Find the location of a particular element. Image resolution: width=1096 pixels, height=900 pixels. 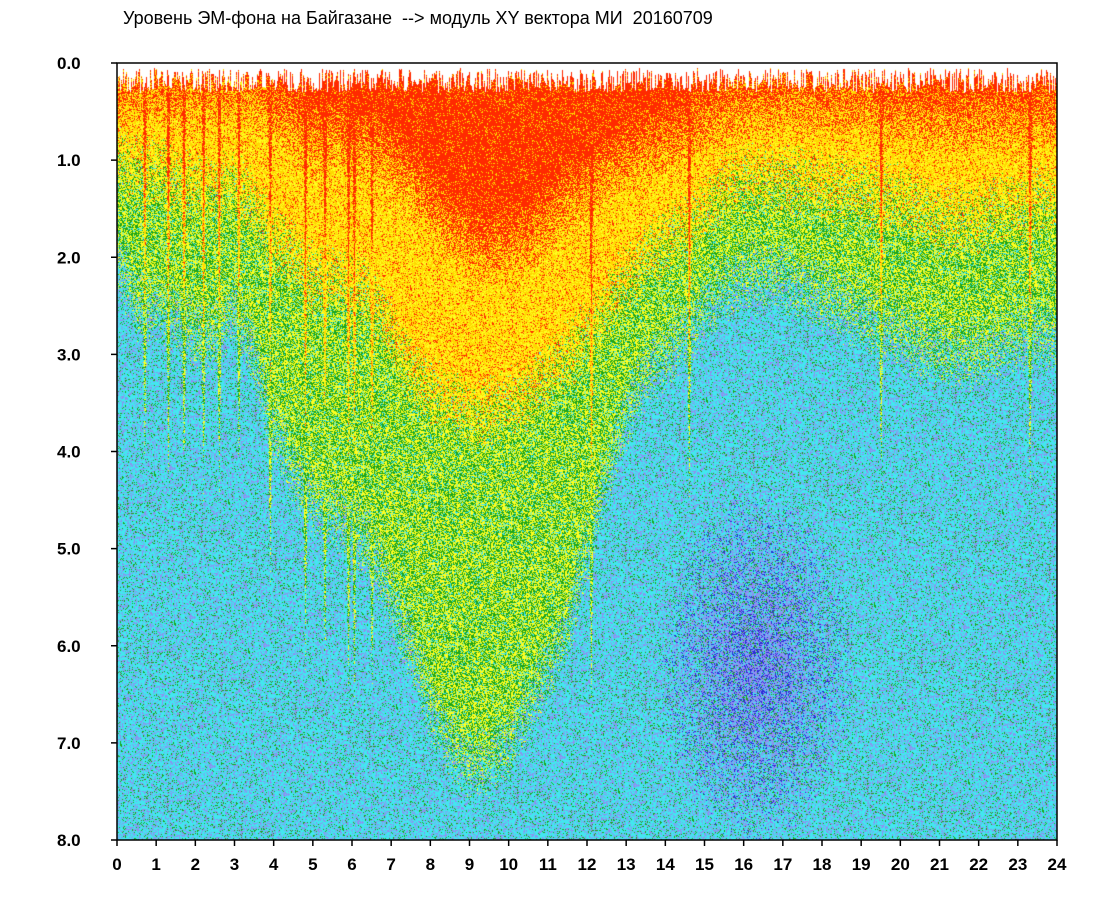

x-tick-label: 14 is located at coordinates (665, 864).